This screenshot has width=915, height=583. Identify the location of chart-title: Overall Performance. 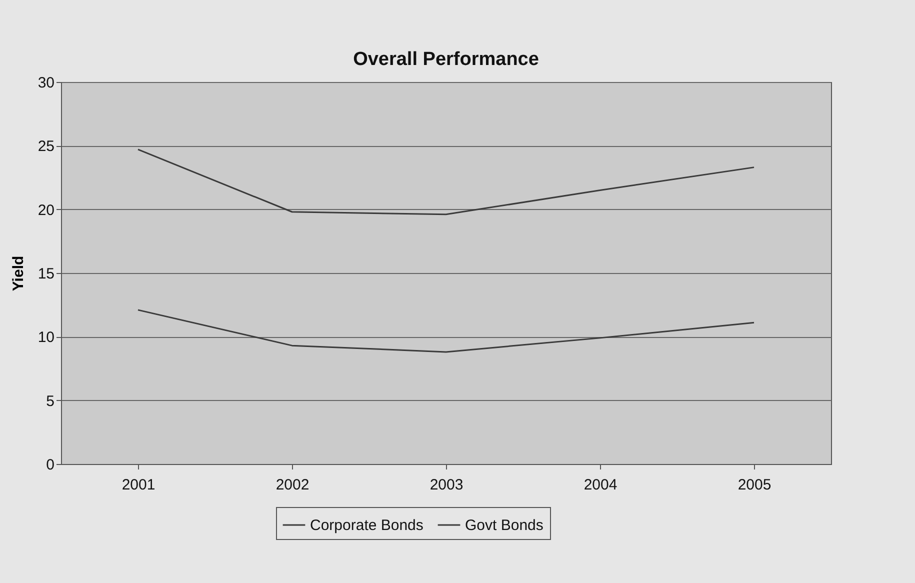
(446, 59).